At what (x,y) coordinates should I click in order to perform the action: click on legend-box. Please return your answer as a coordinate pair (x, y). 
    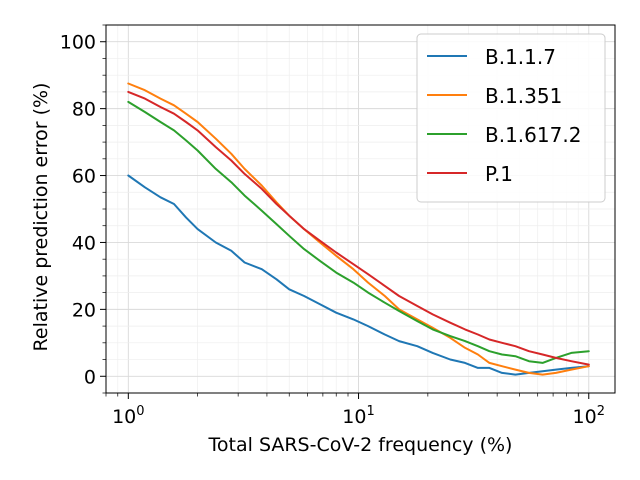
    Looking at the image, I should click on (511, 118).